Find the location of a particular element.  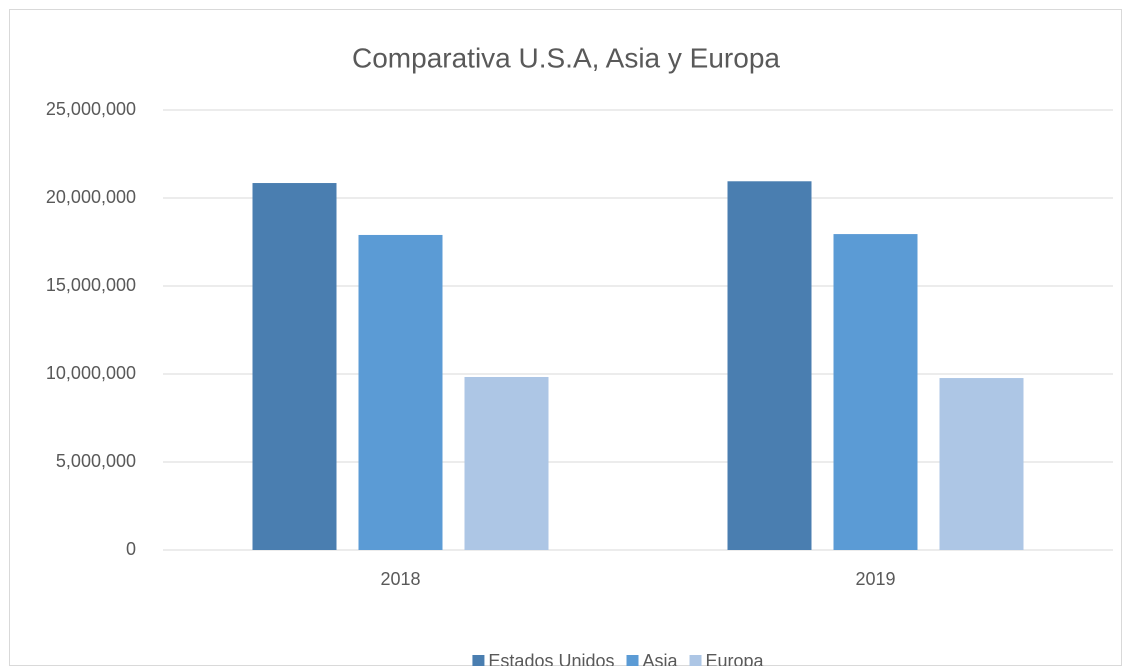

y-tick-label: 25,000,000 is located at coordinates (91, 109).